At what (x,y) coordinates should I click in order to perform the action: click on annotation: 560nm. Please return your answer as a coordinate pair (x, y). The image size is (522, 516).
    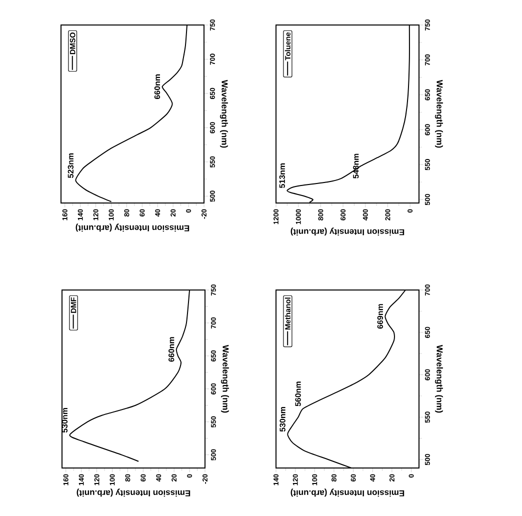
    Looking at the image, I should click on (298, 394).